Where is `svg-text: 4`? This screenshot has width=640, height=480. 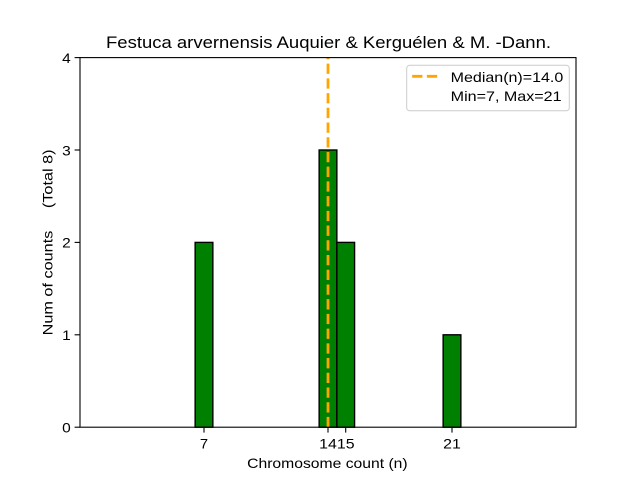 svg-text: 4 is located at coordinates (66, 58).